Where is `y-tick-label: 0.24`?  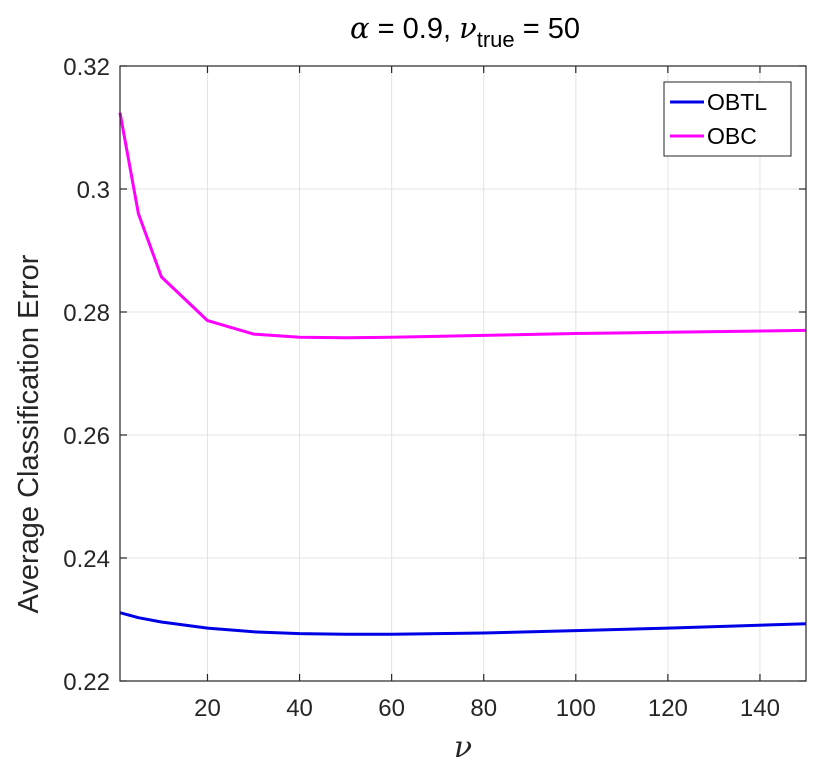
y-tick-label: 0.24 is located at coordinates (86, 559).